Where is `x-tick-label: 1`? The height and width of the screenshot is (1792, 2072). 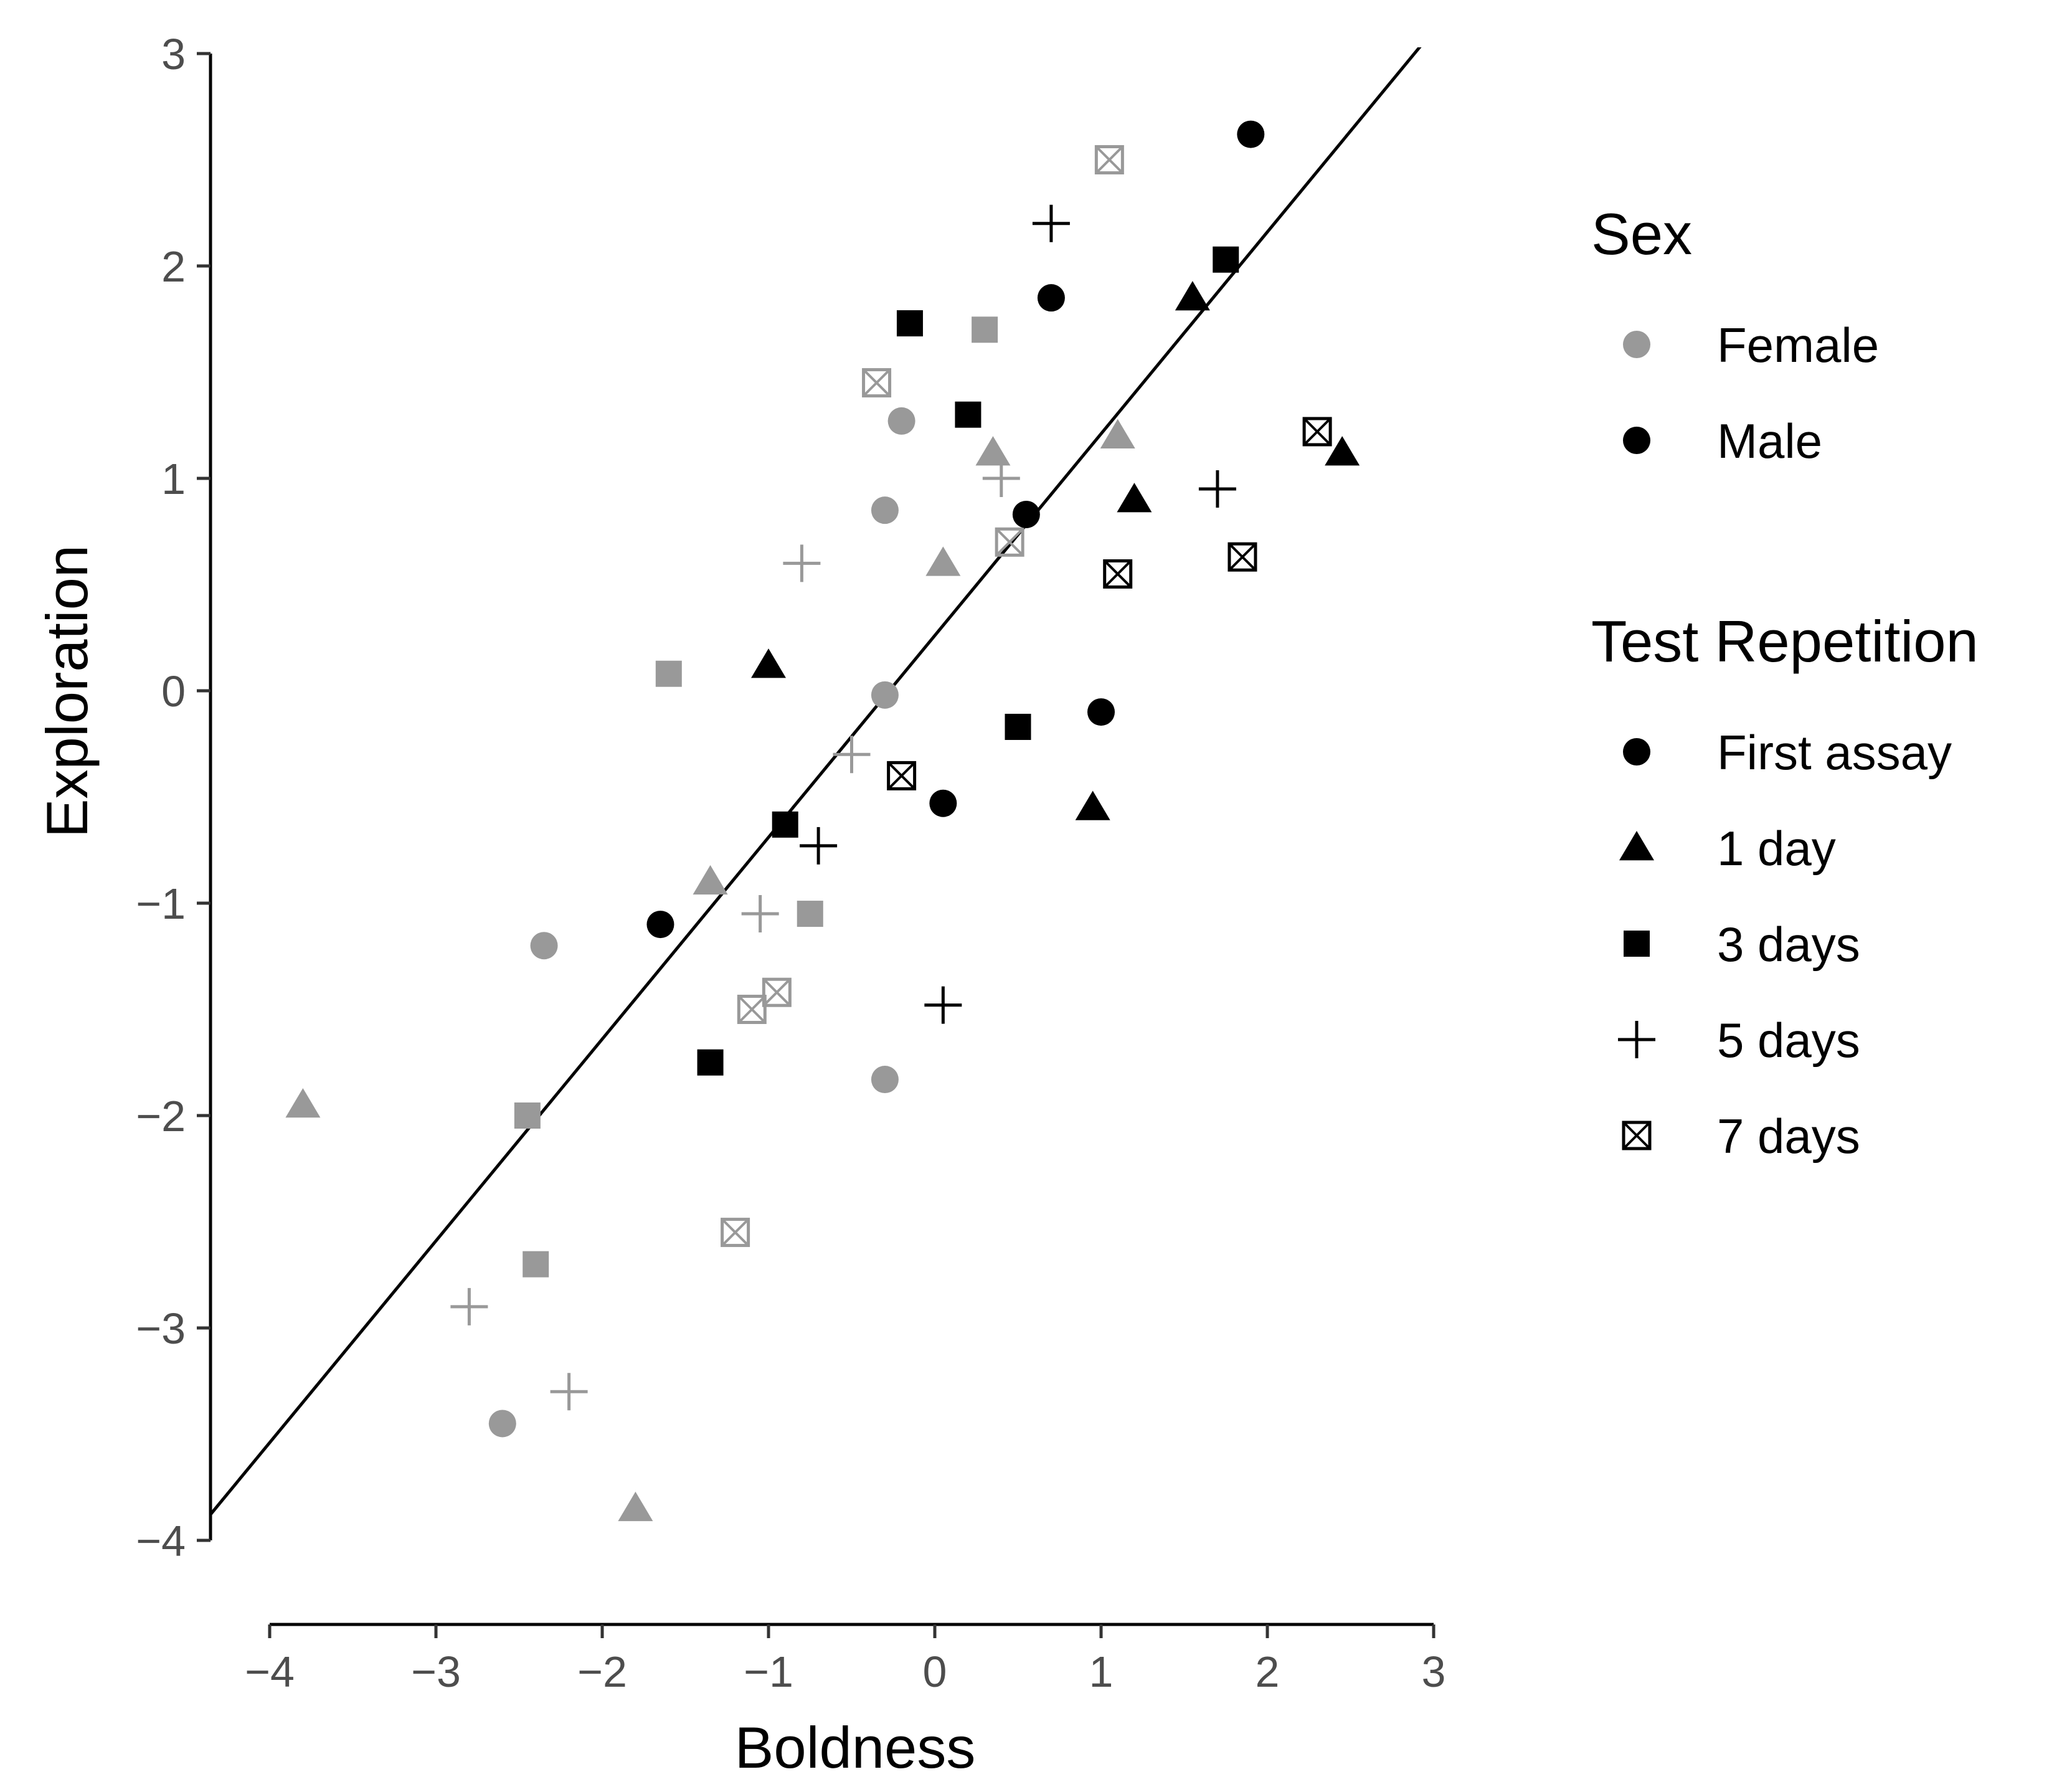 x-tick-label: 1 is located at coordinates (1101, 1671).